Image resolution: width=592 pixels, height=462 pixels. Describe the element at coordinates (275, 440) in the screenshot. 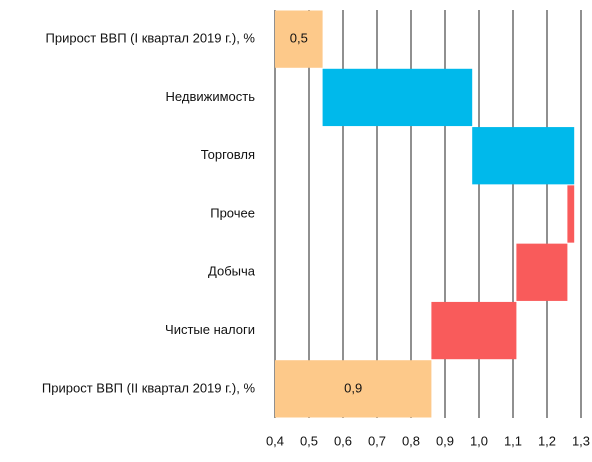

I see `x-tick-label: 0,4` at that location.